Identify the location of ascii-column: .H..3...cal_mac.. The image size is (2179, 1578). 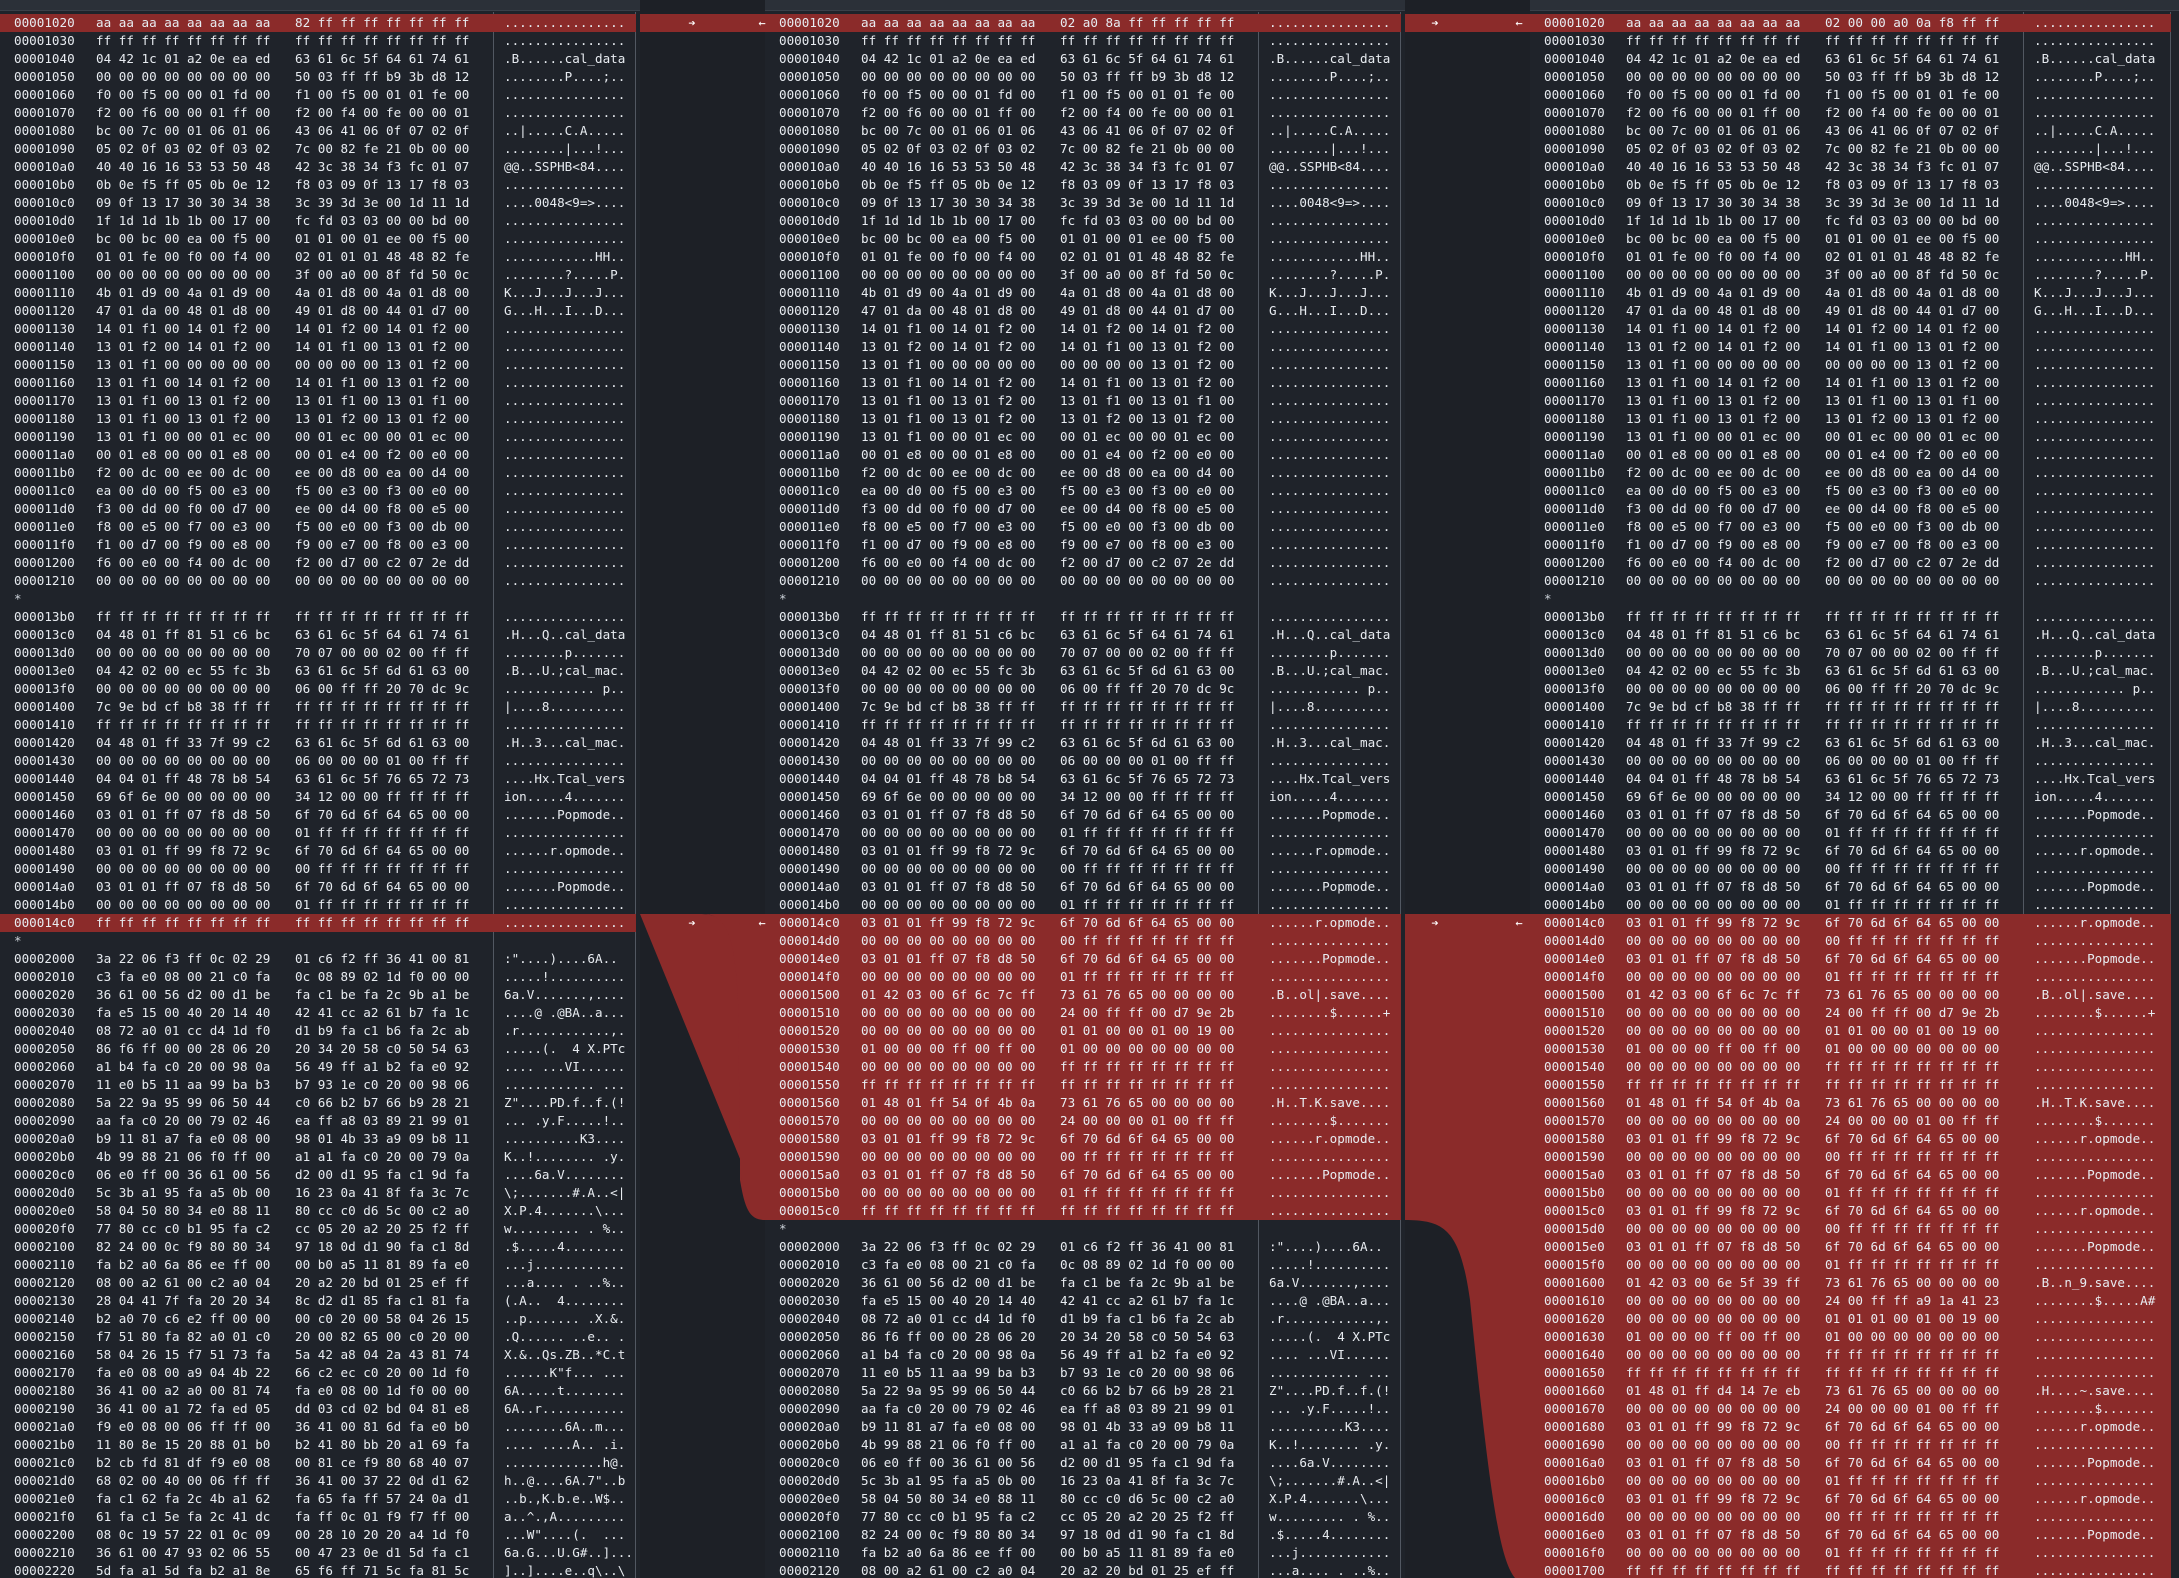
(565, 742).